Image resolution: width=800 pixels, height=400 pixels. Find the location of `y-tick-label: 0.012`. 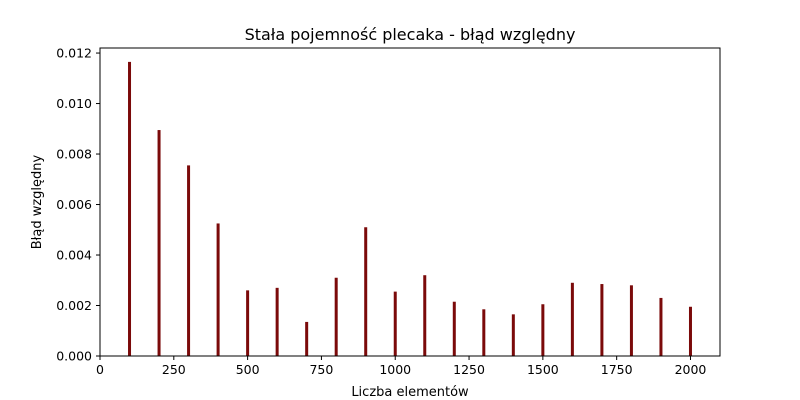

y-tick-label: 0.012 is located at coordinates (74, 53).